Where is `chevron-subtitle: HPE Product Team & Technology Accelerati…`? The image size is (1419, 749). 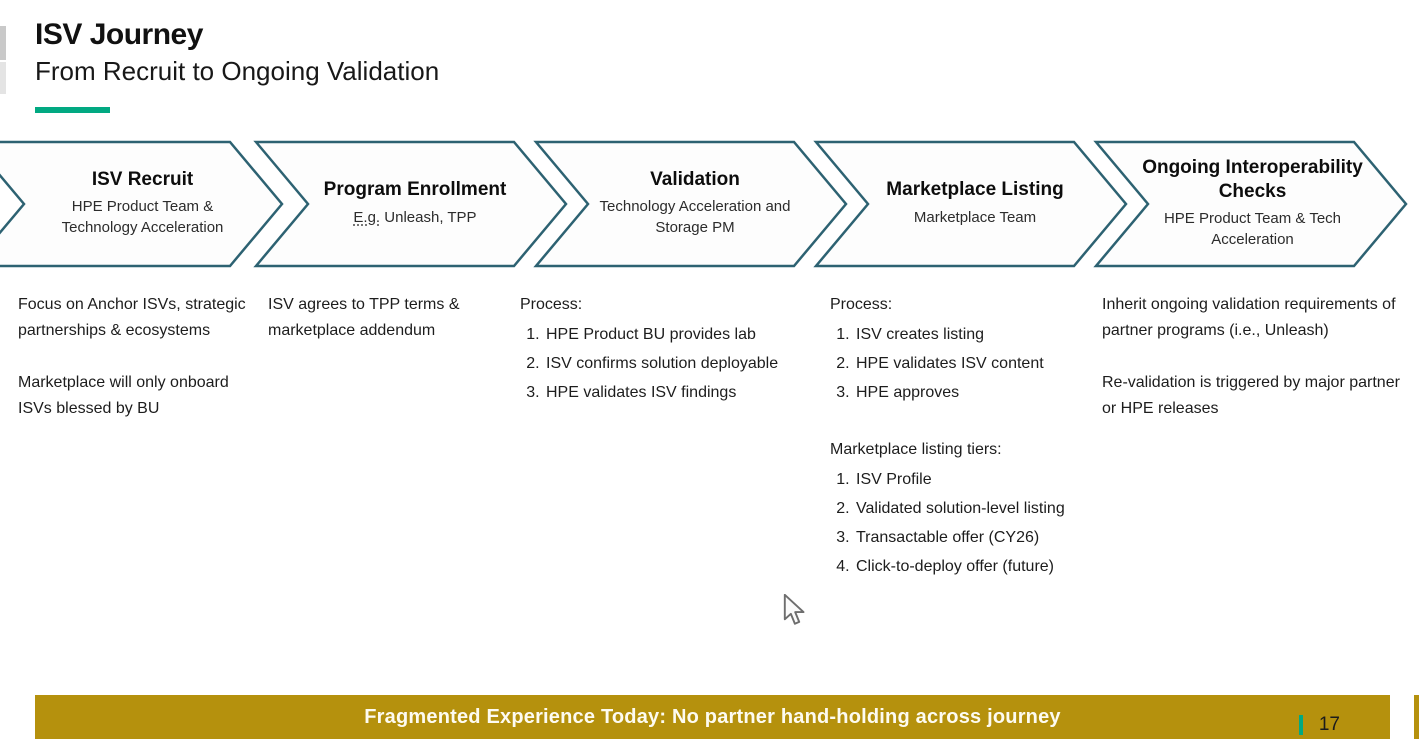
chevron-subtitle: HPE Product Team & Technology Accelerati… is located at coordinates (142, 217).